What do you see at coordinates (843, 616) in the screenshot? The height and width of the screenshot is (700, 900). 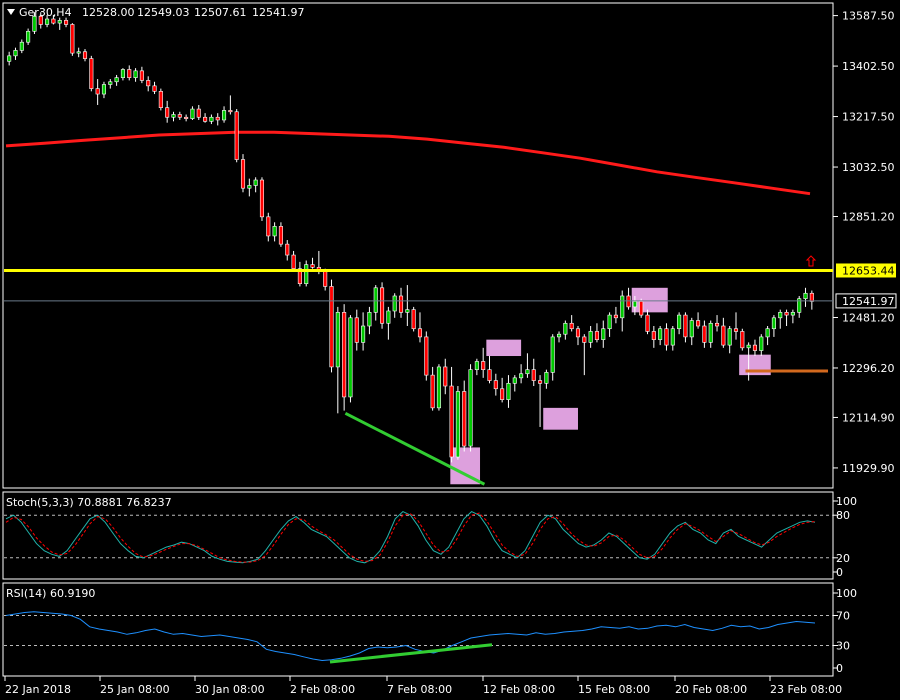 I see `rsi-tick-label: 70` at bounding box center [843, 616].